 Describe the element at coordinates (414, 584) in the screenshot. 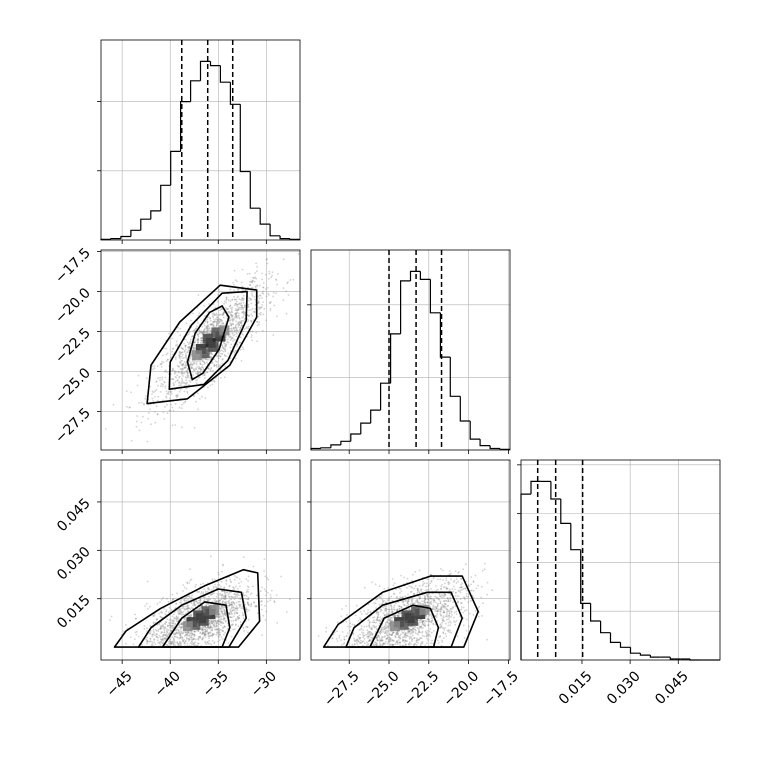

I see `panel-scatter-2-1: −27.5−25.0−22.5−20.0−17.5` at that location.